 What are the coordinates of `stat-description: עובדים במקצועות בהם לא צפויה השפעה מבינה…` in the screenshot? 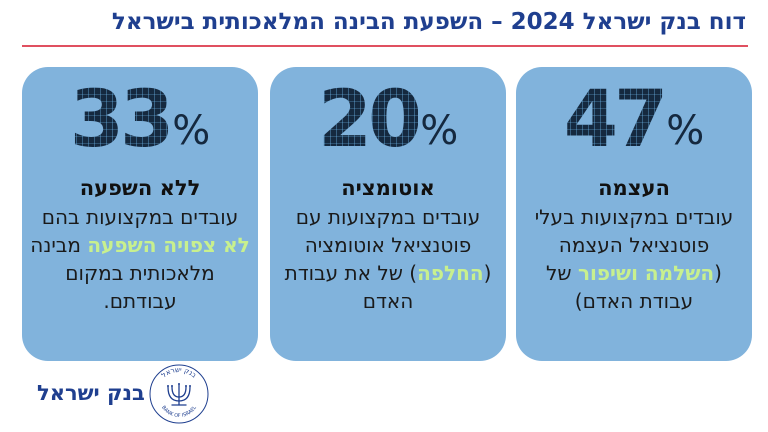 It's located at (140, 259).